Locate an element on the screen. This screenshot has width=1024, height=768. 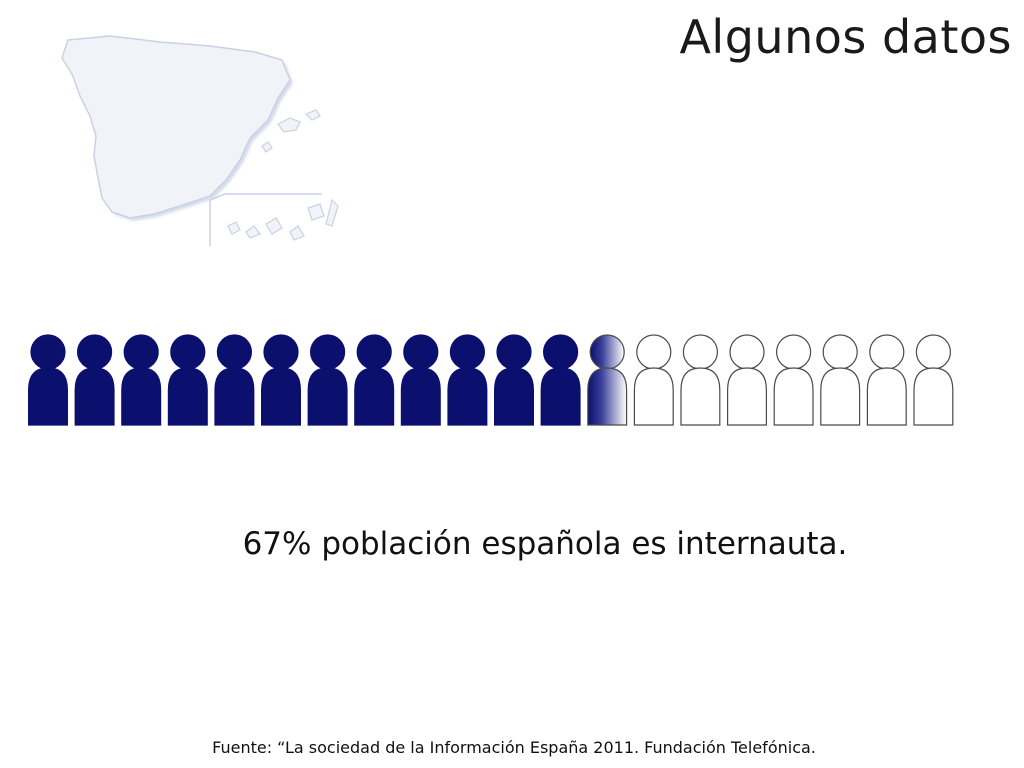
internet-users-caption: 67% población española es internauta. is located at coordinates (545, 544).